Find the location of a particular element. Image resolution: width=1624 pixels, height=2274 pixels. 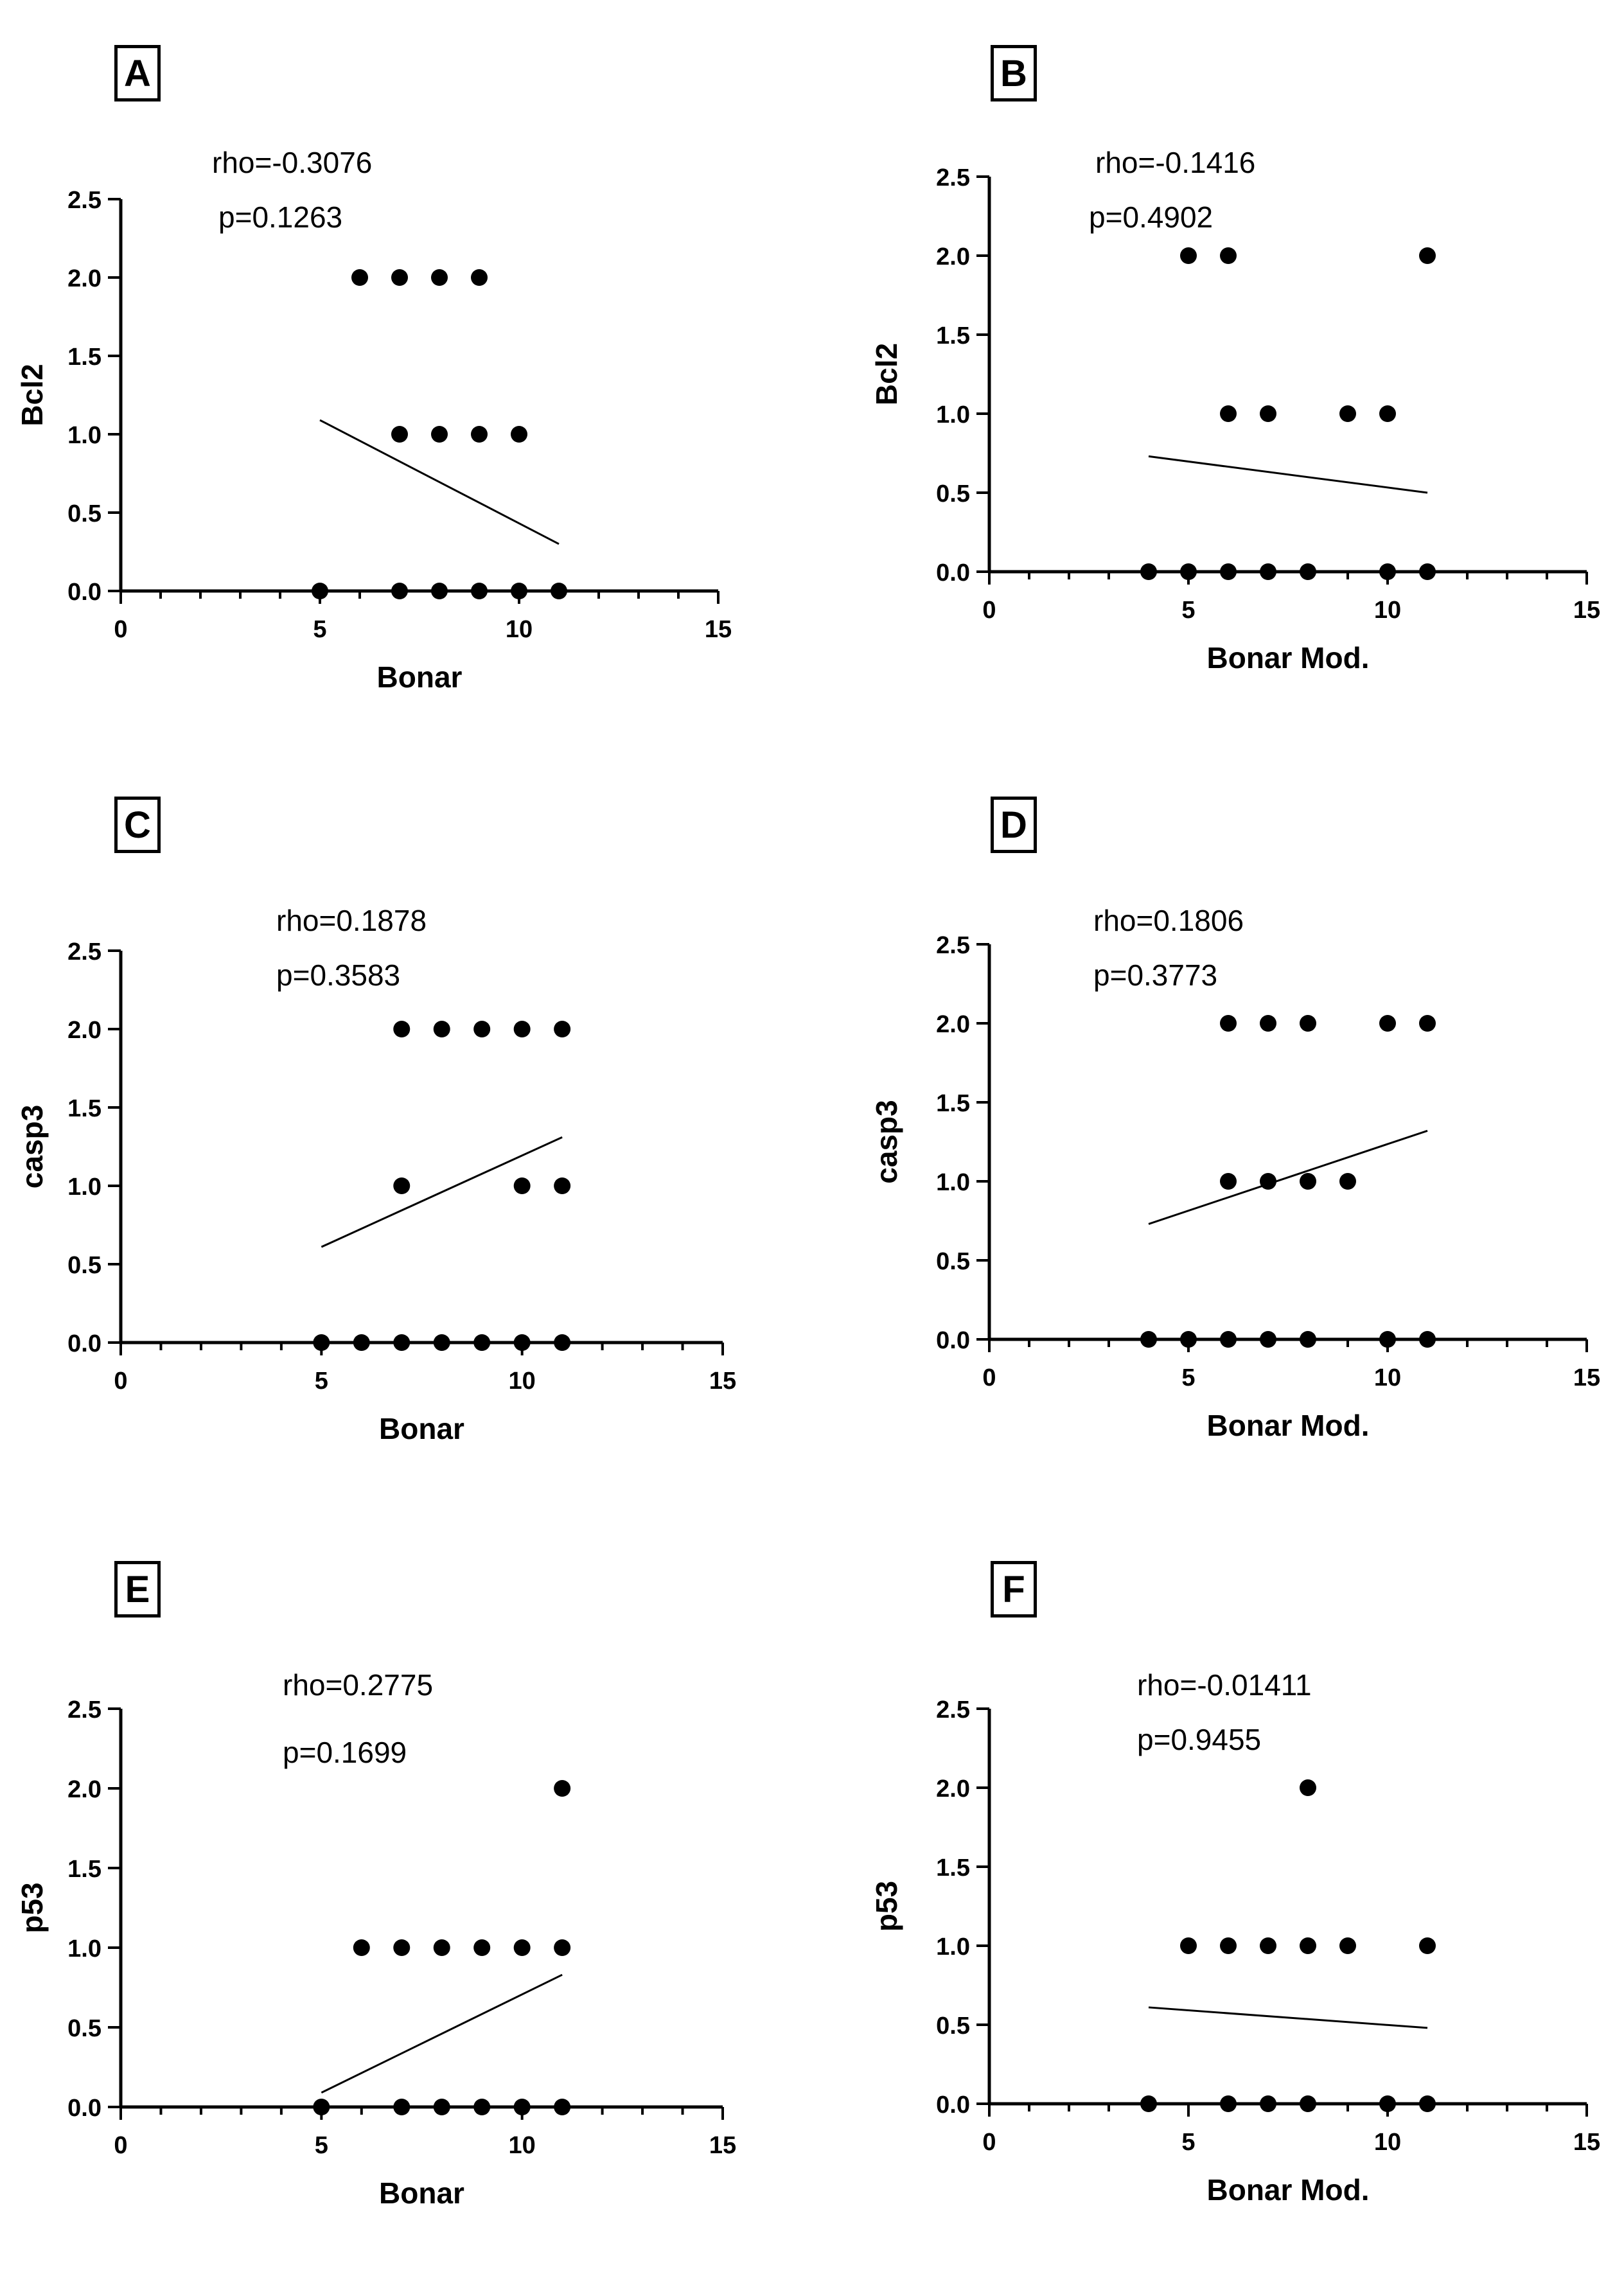

p-value-annotation: p=0.9455 is located at coordinates (1199, 1739).